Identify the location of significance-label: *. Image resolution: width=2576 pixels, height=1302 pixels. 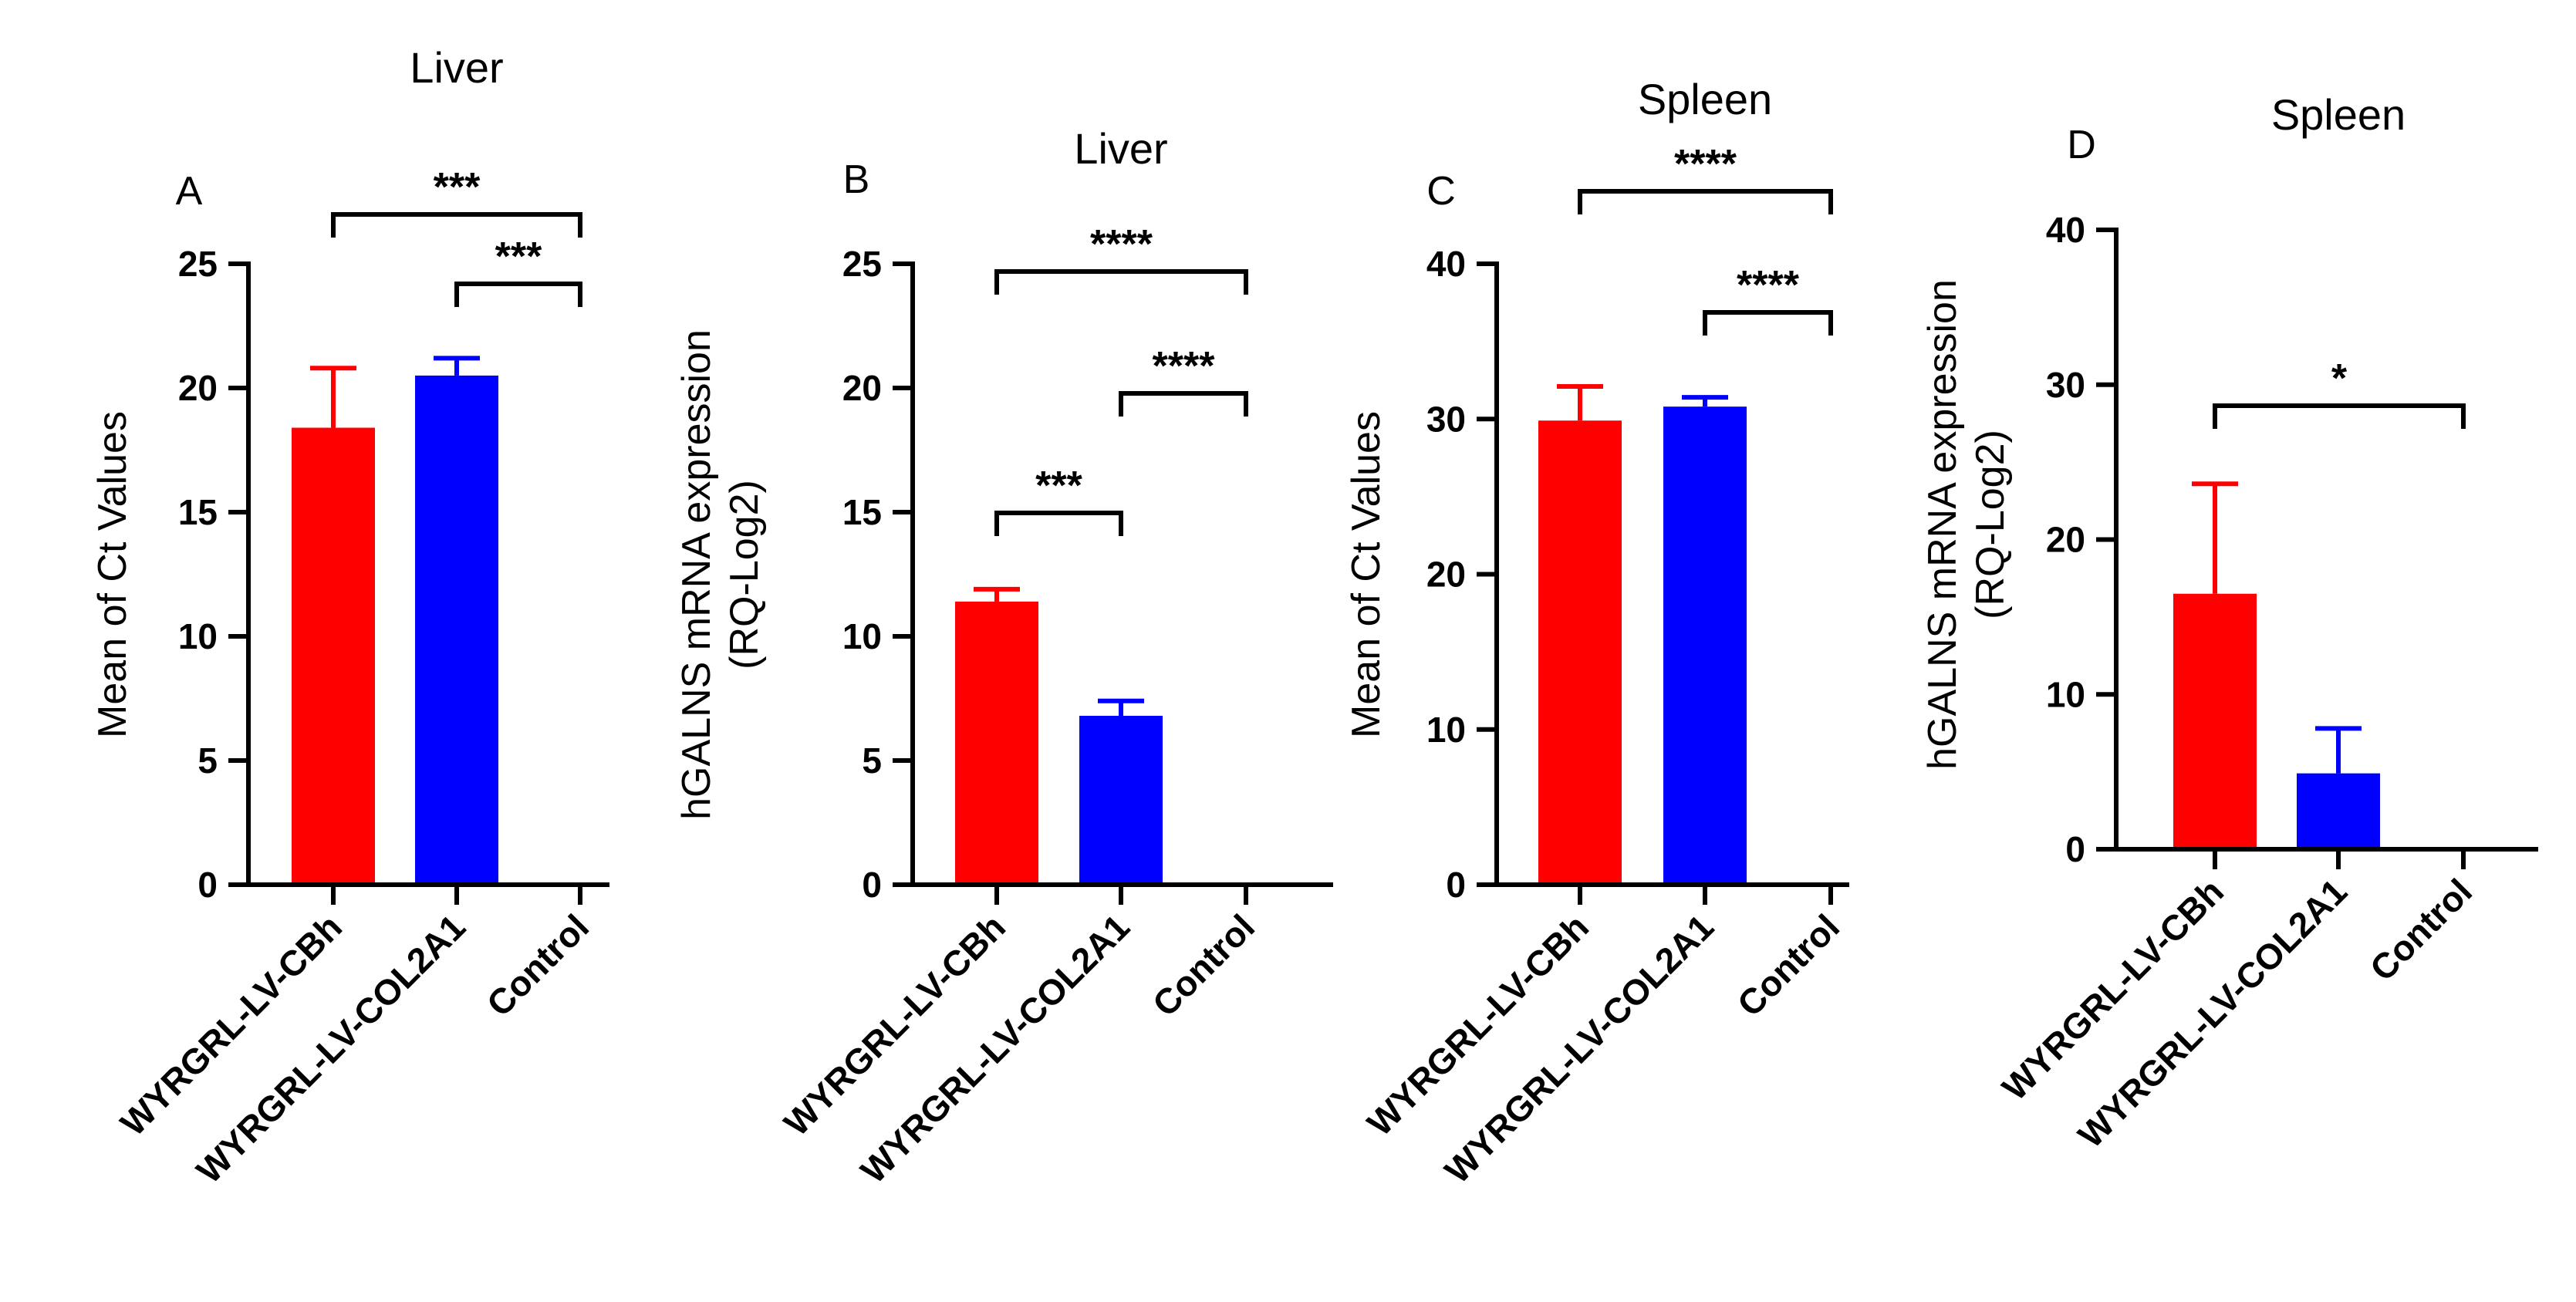
(2339, 379).